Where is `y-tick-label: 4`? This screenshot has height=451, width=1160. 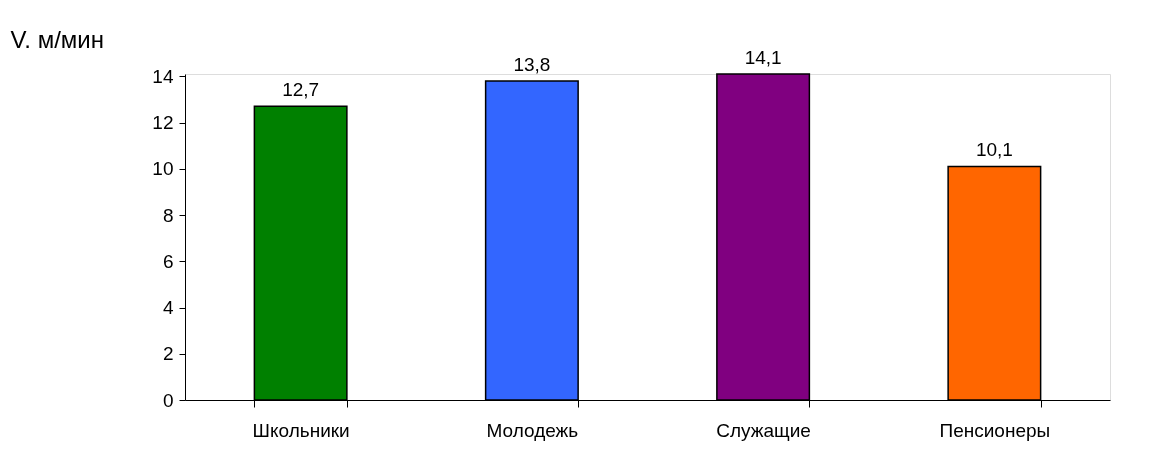
y-tick-label: 4 is located at coordinates (168, 308).